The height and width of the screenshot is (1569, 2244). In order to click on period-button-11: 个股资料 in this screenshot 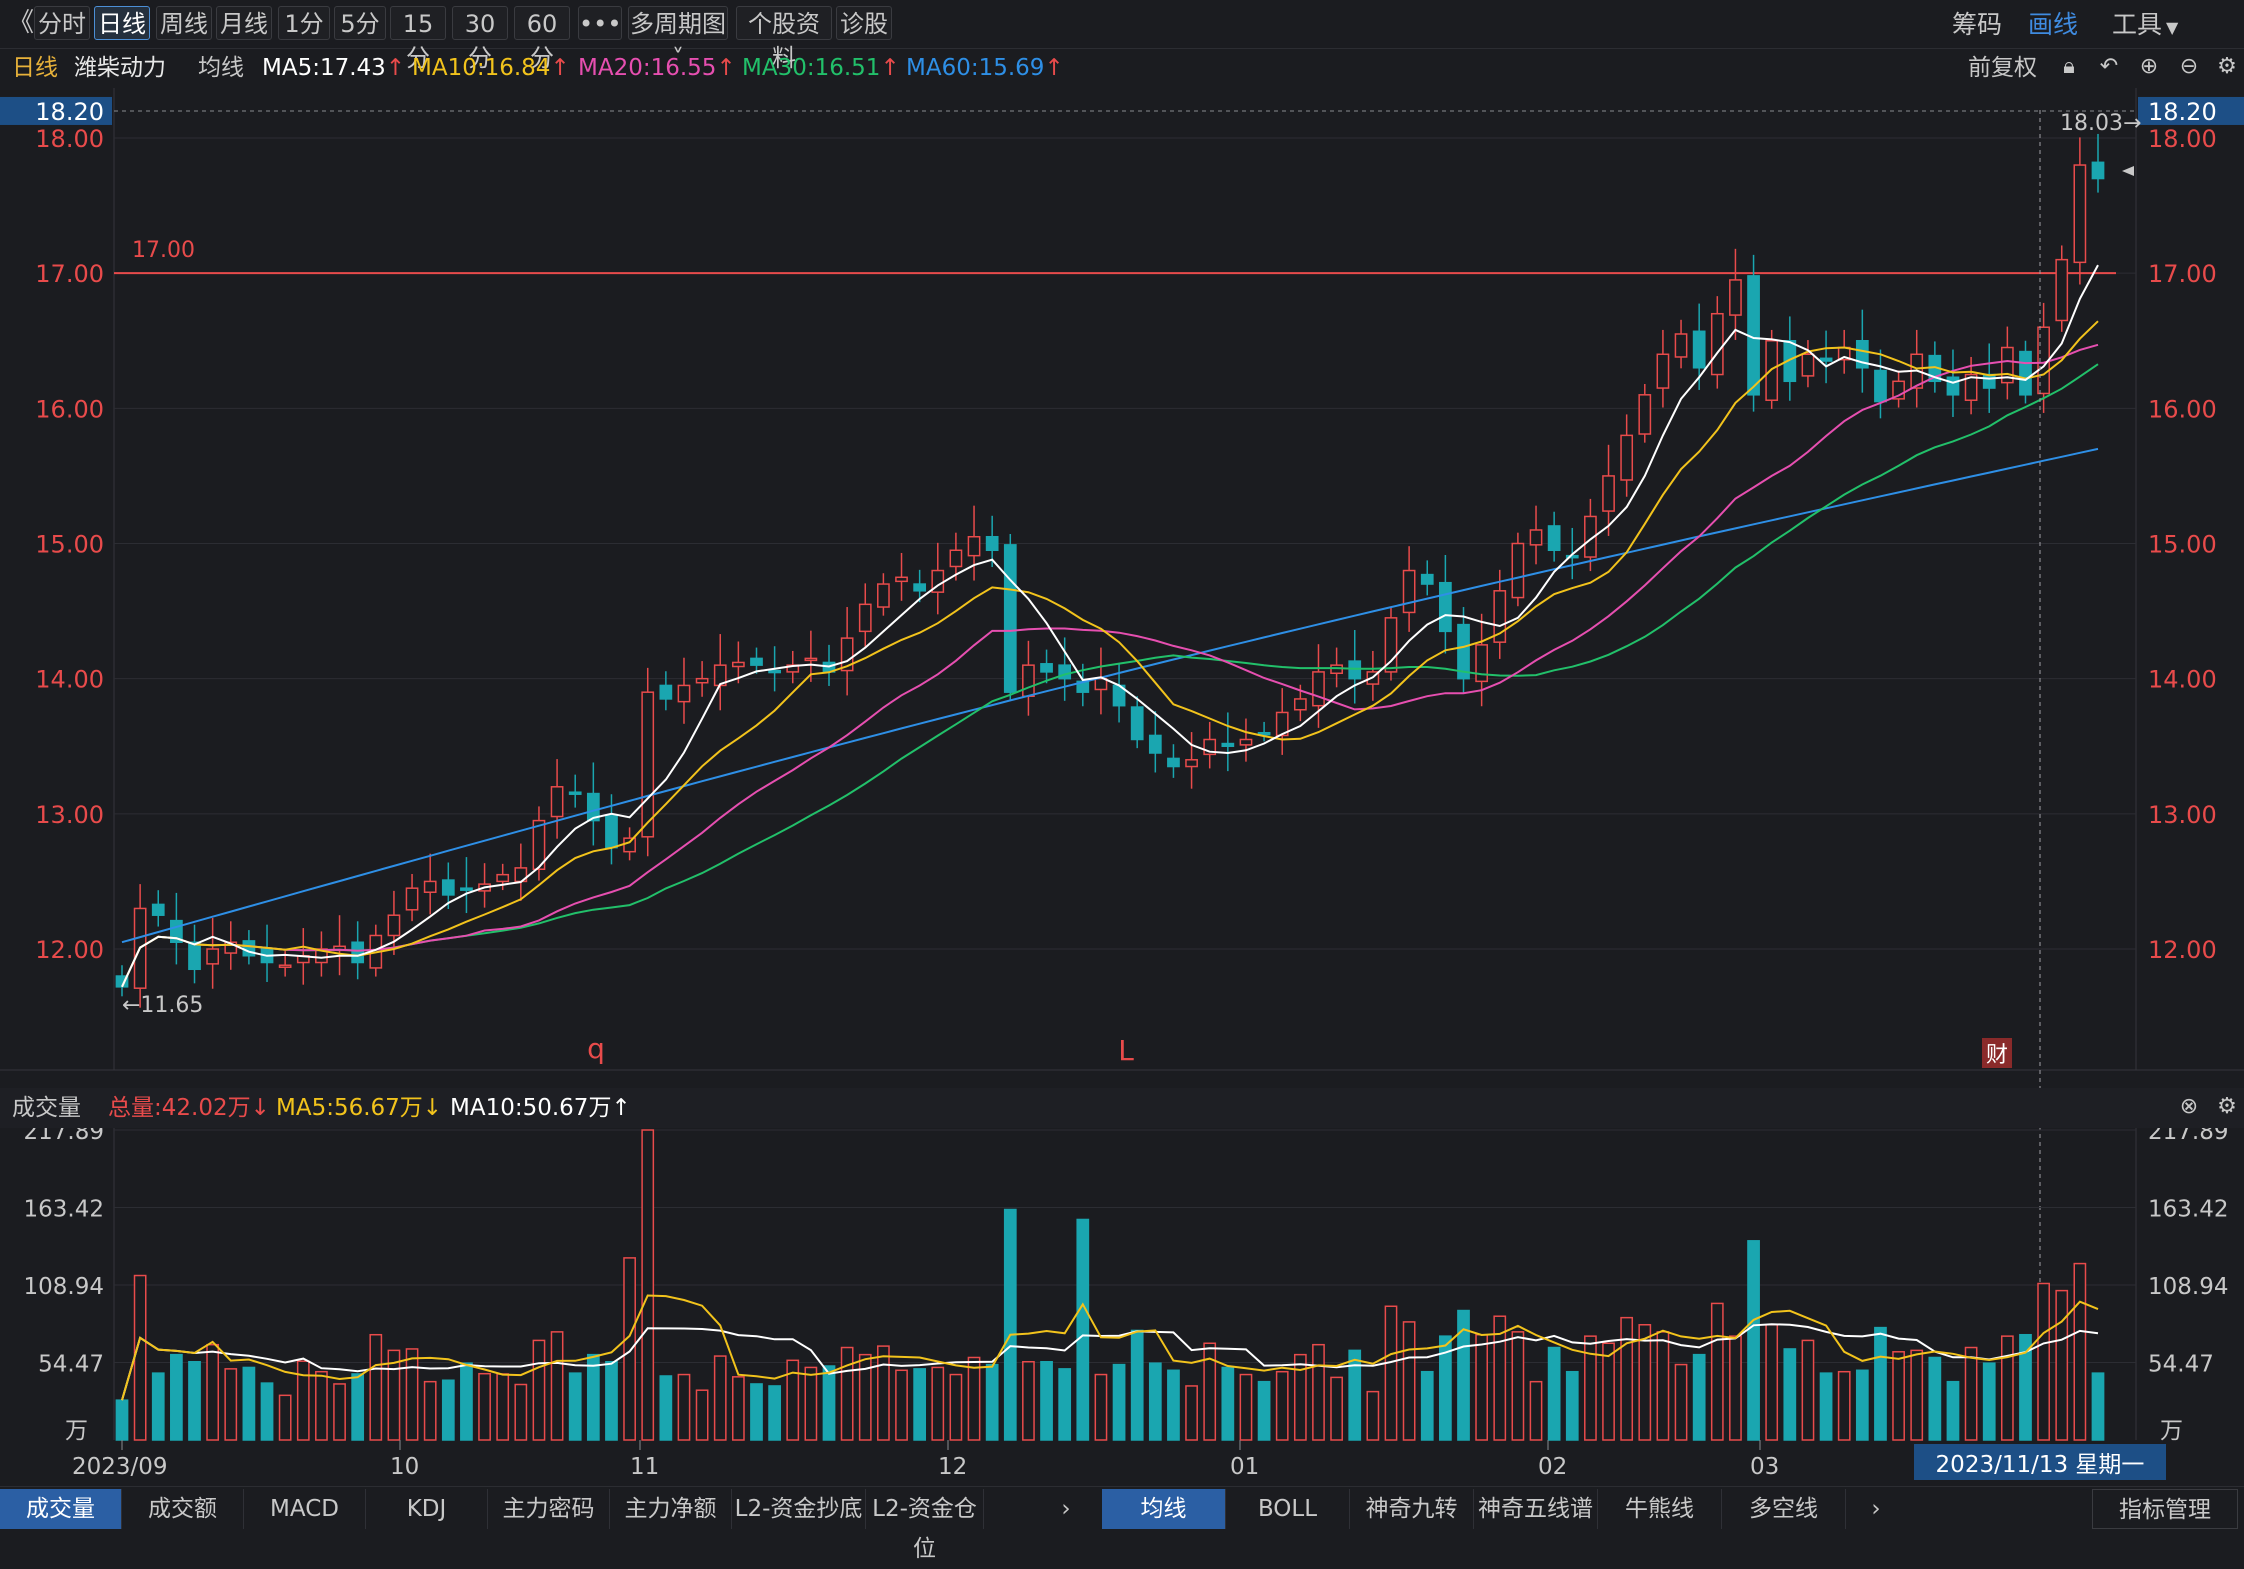, I will do `click(784, 39)`.